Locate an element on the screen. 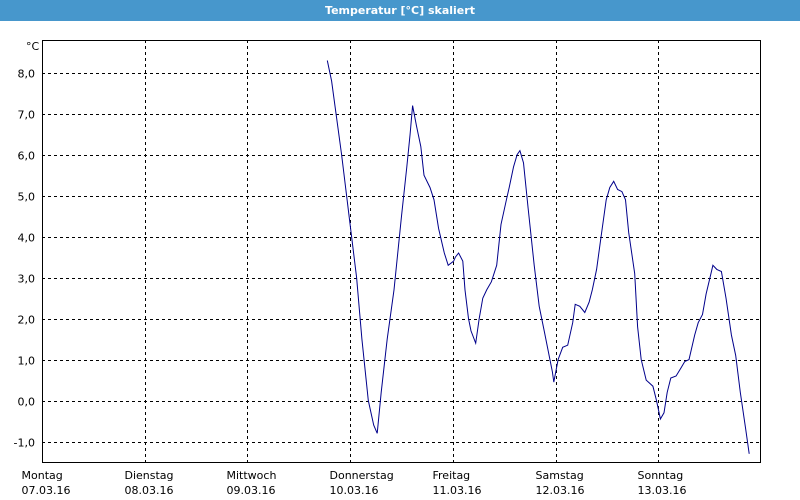  chart-title-bar: Temperatur [°C] skaliert is located at coordinates (400, 10).